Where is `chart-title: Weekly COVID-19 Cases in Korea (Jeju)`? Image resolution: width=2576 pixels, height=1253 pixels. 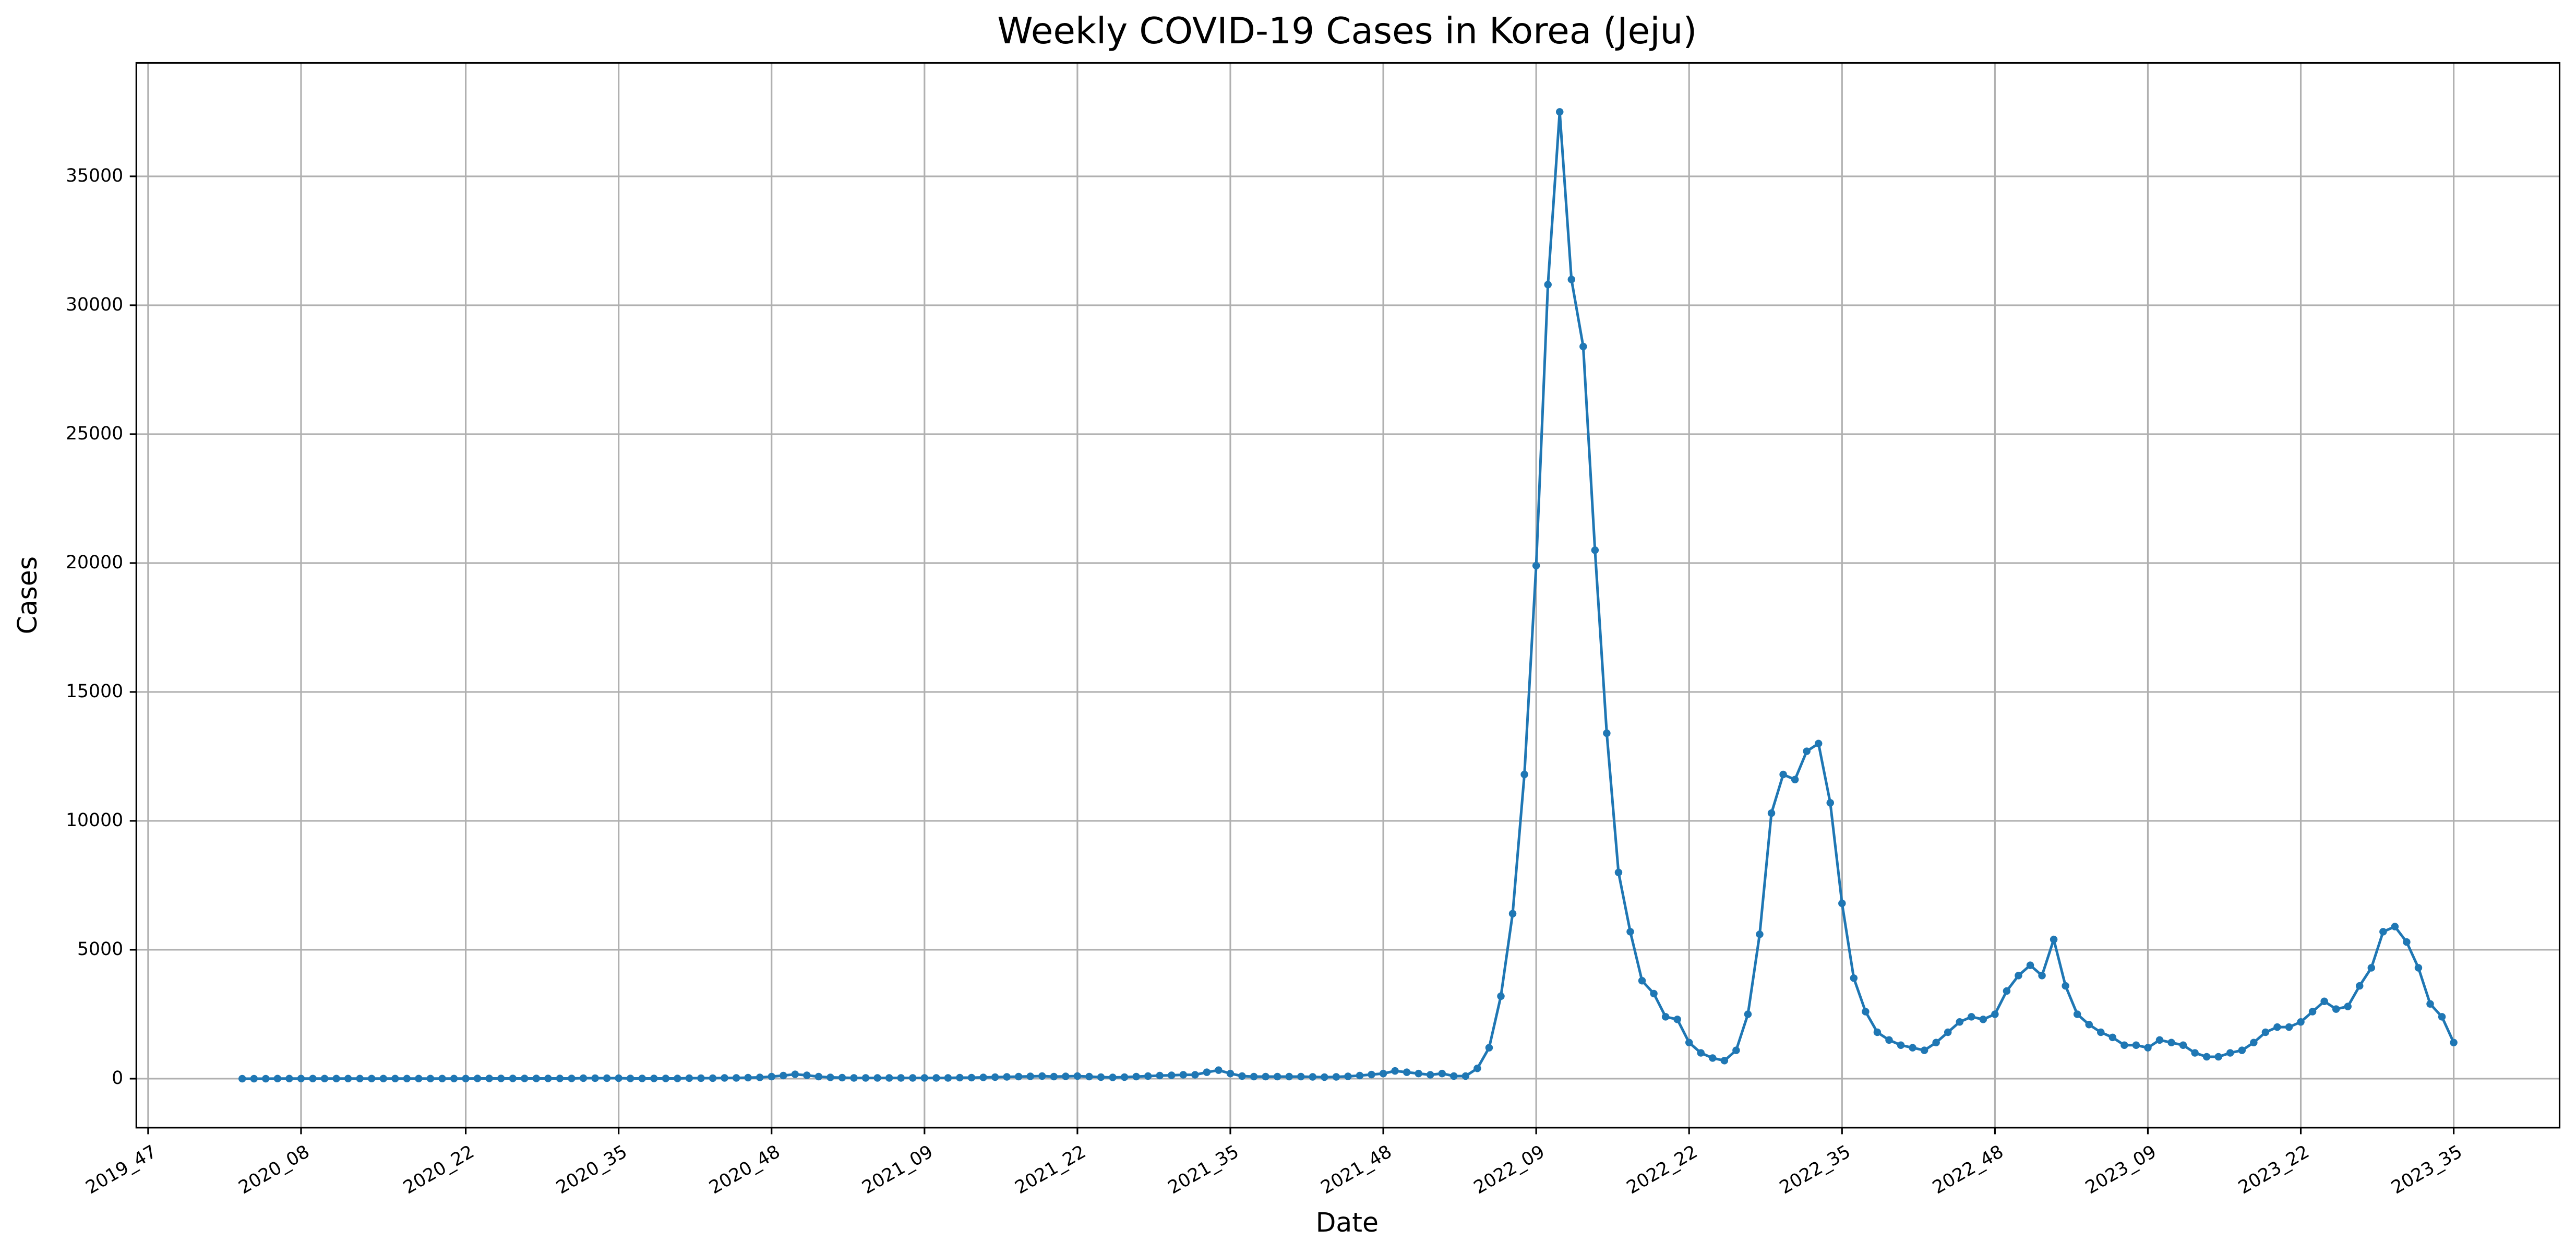
chart-title: Weekly COVID-19 Cases in Korea (Jeju) is located at coordinates (1347, 31).